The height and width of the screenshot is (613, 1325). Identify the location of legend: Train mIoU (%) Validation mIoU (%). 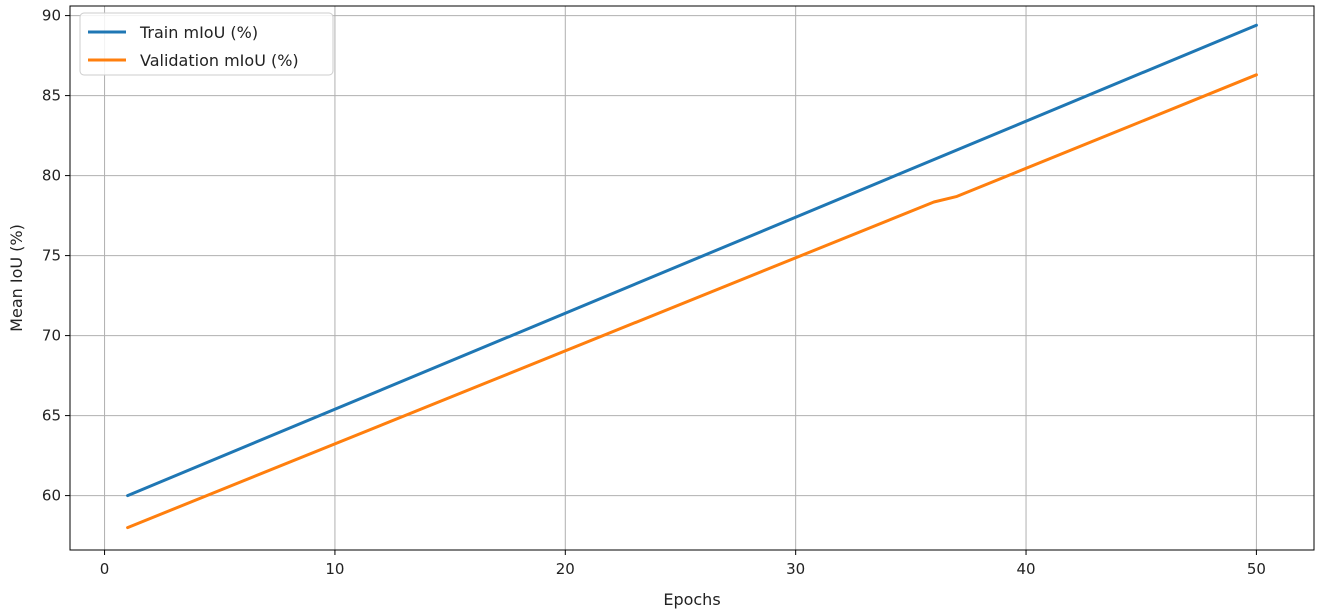
(206, 44).